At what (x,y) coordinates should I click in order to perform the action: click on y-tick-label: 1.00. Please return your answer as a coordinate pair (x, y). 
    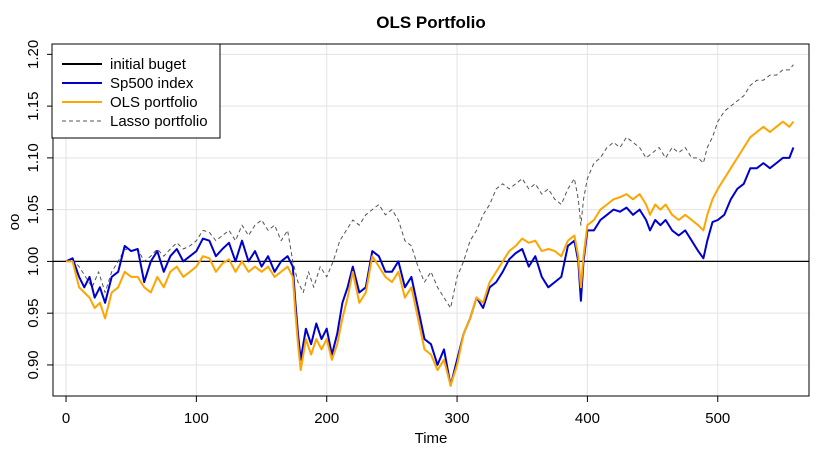
    Looking at the image, I should click on (33, 261).